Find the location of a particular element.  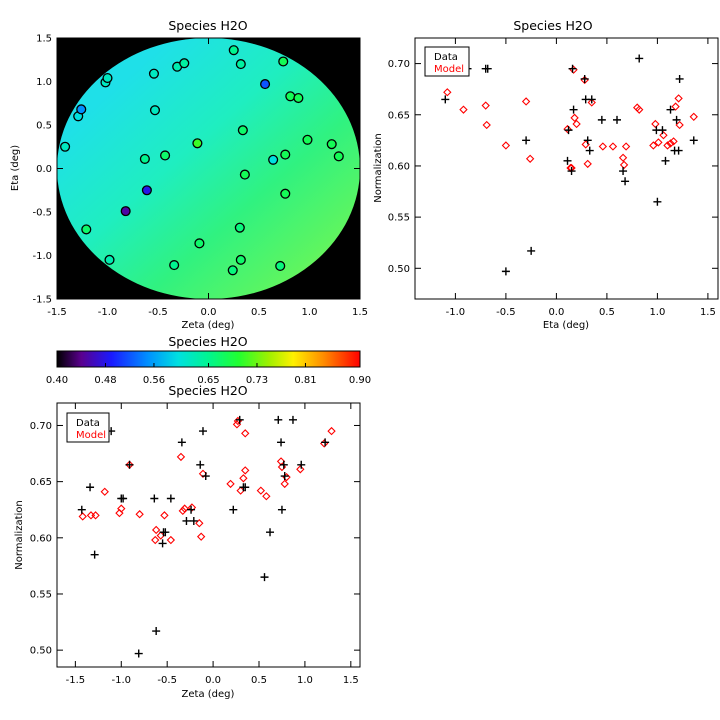

eta-plot-title: Species H2O is located at coordinates (552, 25).